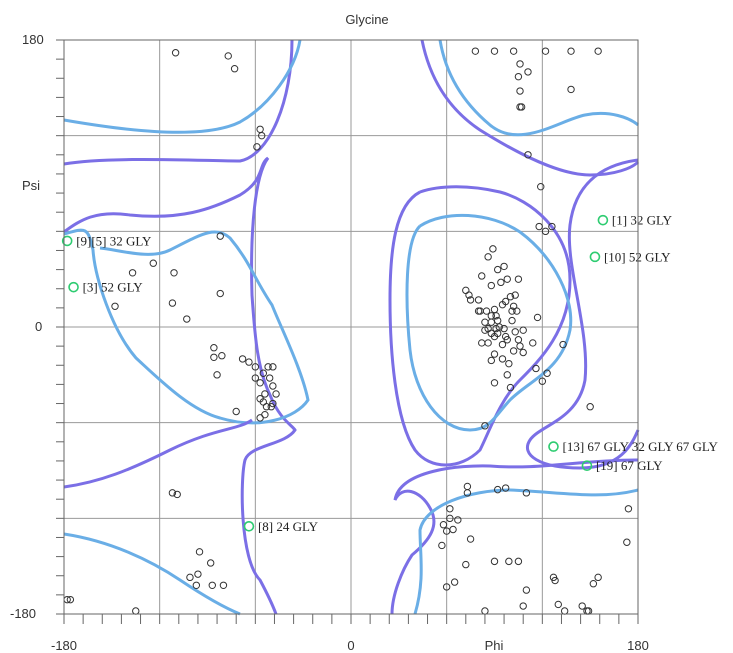 Image resolution: width=733 pixels, height=653 pixels. Describe the element at coordinates (366, 19) in the screenshot. I see `chart-title: Glycine` at that location.